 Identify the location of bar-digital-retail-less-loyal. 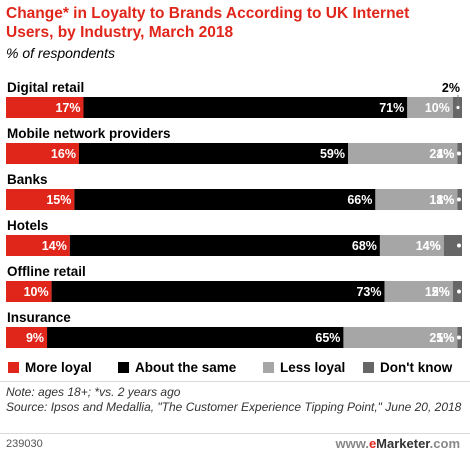
(430, 107).